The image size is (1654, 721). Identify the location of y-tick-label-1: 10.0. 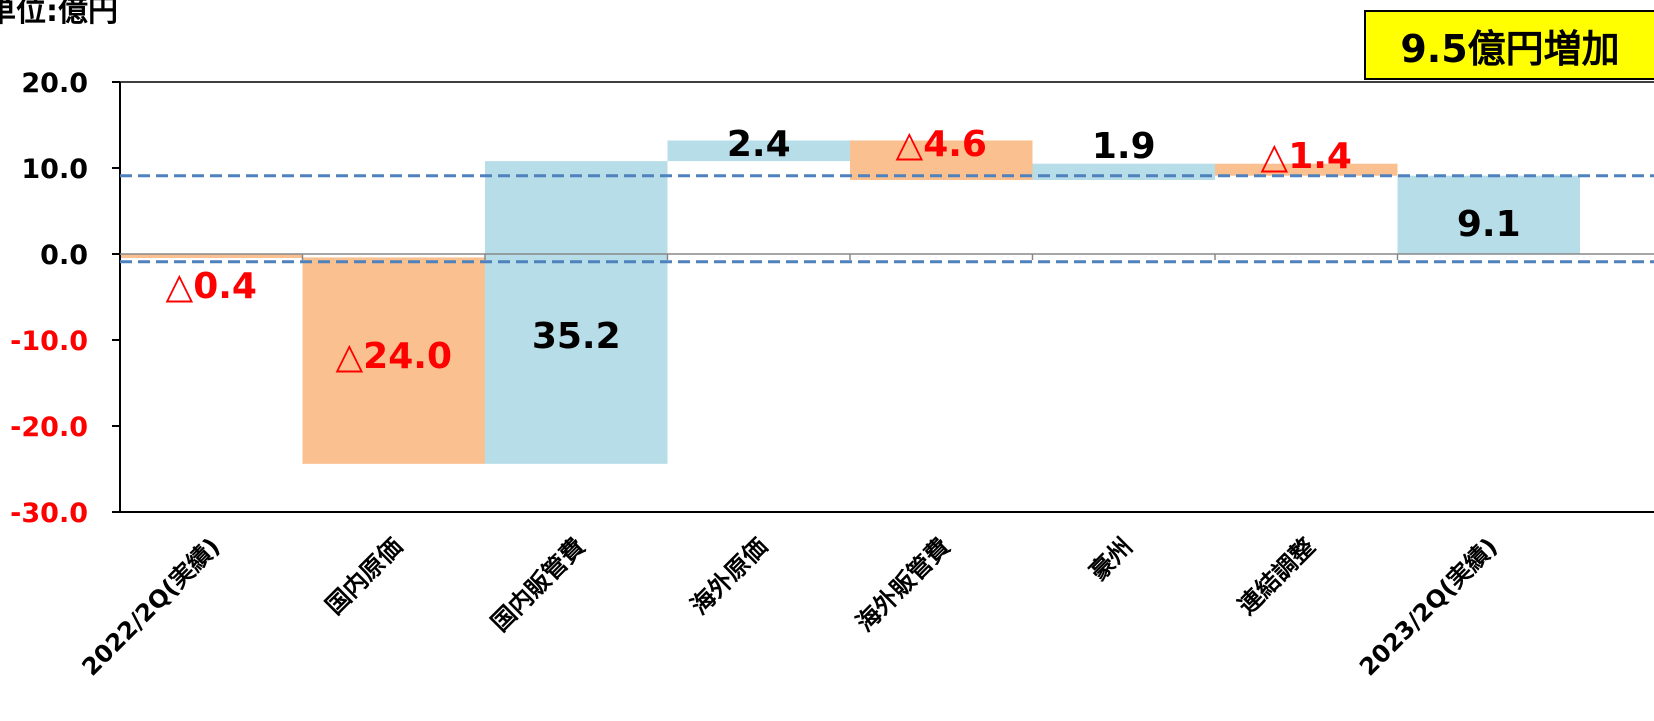
(54, 169).